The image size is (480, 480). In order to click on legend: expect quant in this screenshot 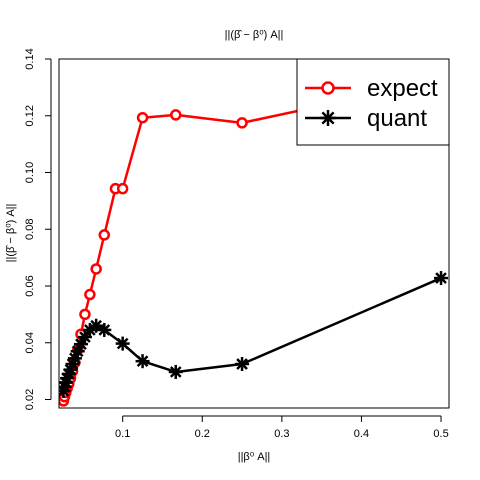, I will do `click(373, 102)`.